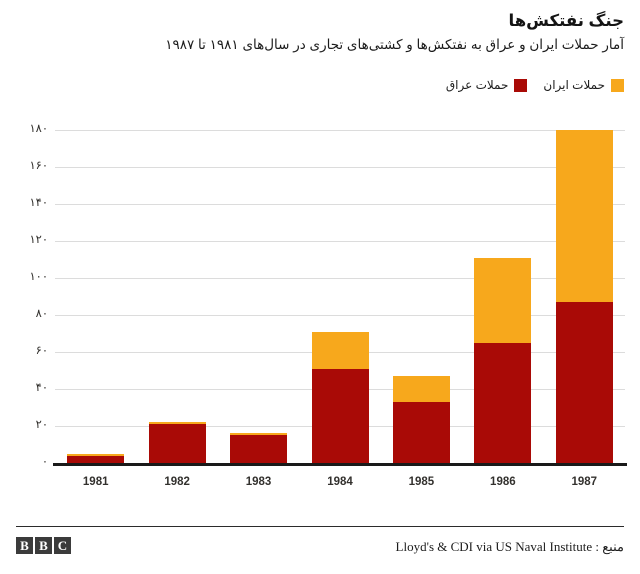 The height and width of the screenshot is (574, 640). I want to click on bar-group-1983, so click(259, 448).